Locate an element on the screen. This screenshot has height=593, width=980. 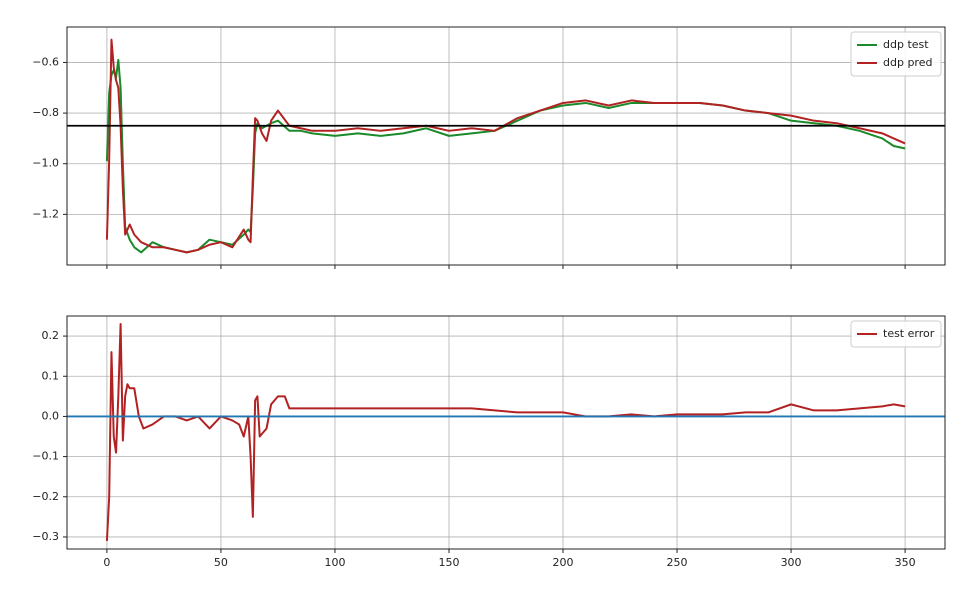
y-tick-label: 0.0 is located at coordinates (51, 415).